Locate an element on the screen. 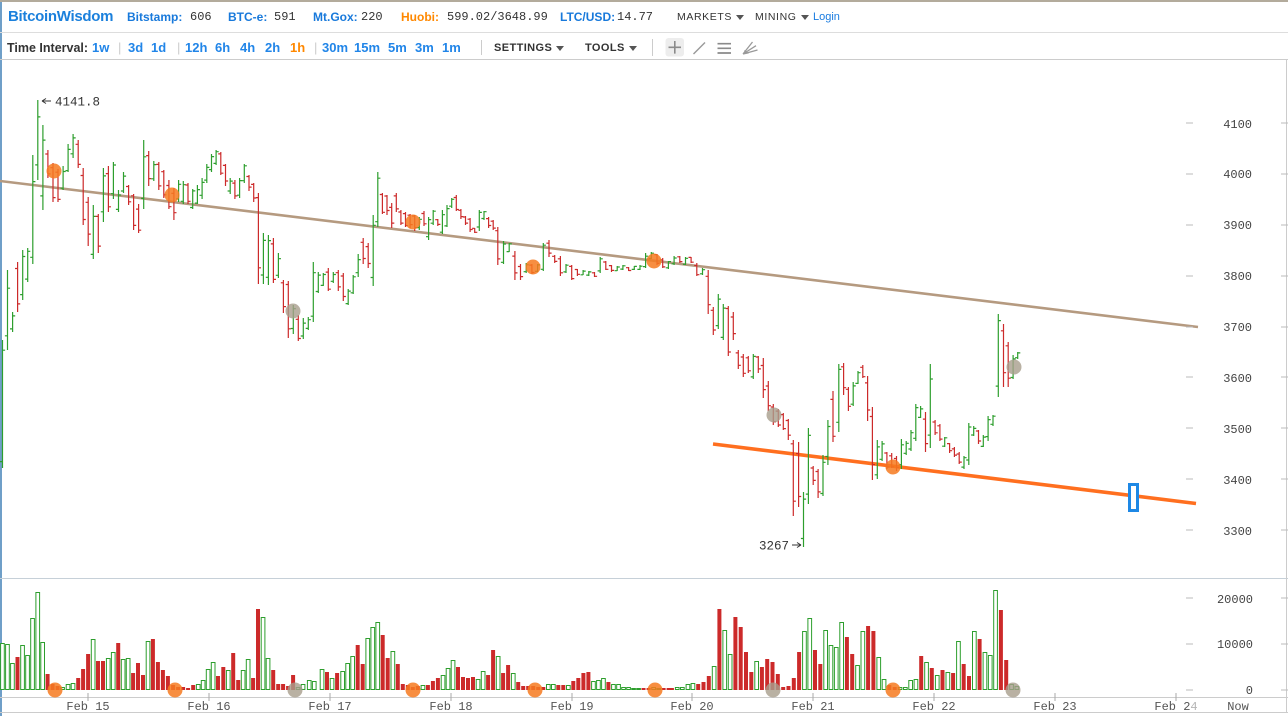  svg-text: 3267 is located at coordinates (774, 547).